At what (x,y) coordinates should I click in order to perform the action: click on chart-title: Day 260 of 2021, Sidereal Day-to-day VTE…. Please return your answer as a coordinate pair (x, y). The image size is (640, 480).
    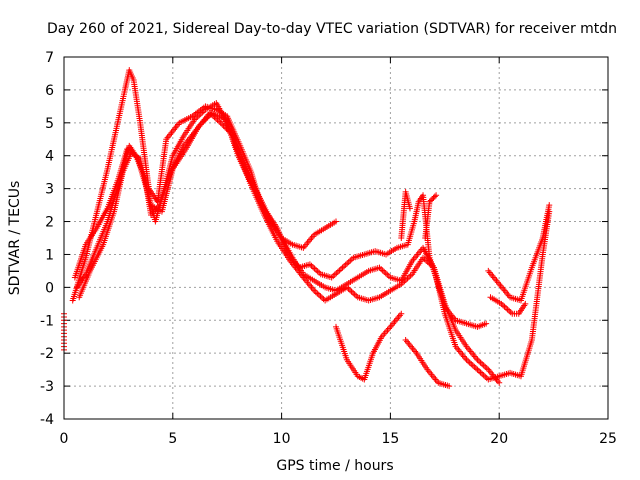
    Looking at the image, I should click on (332, 29).